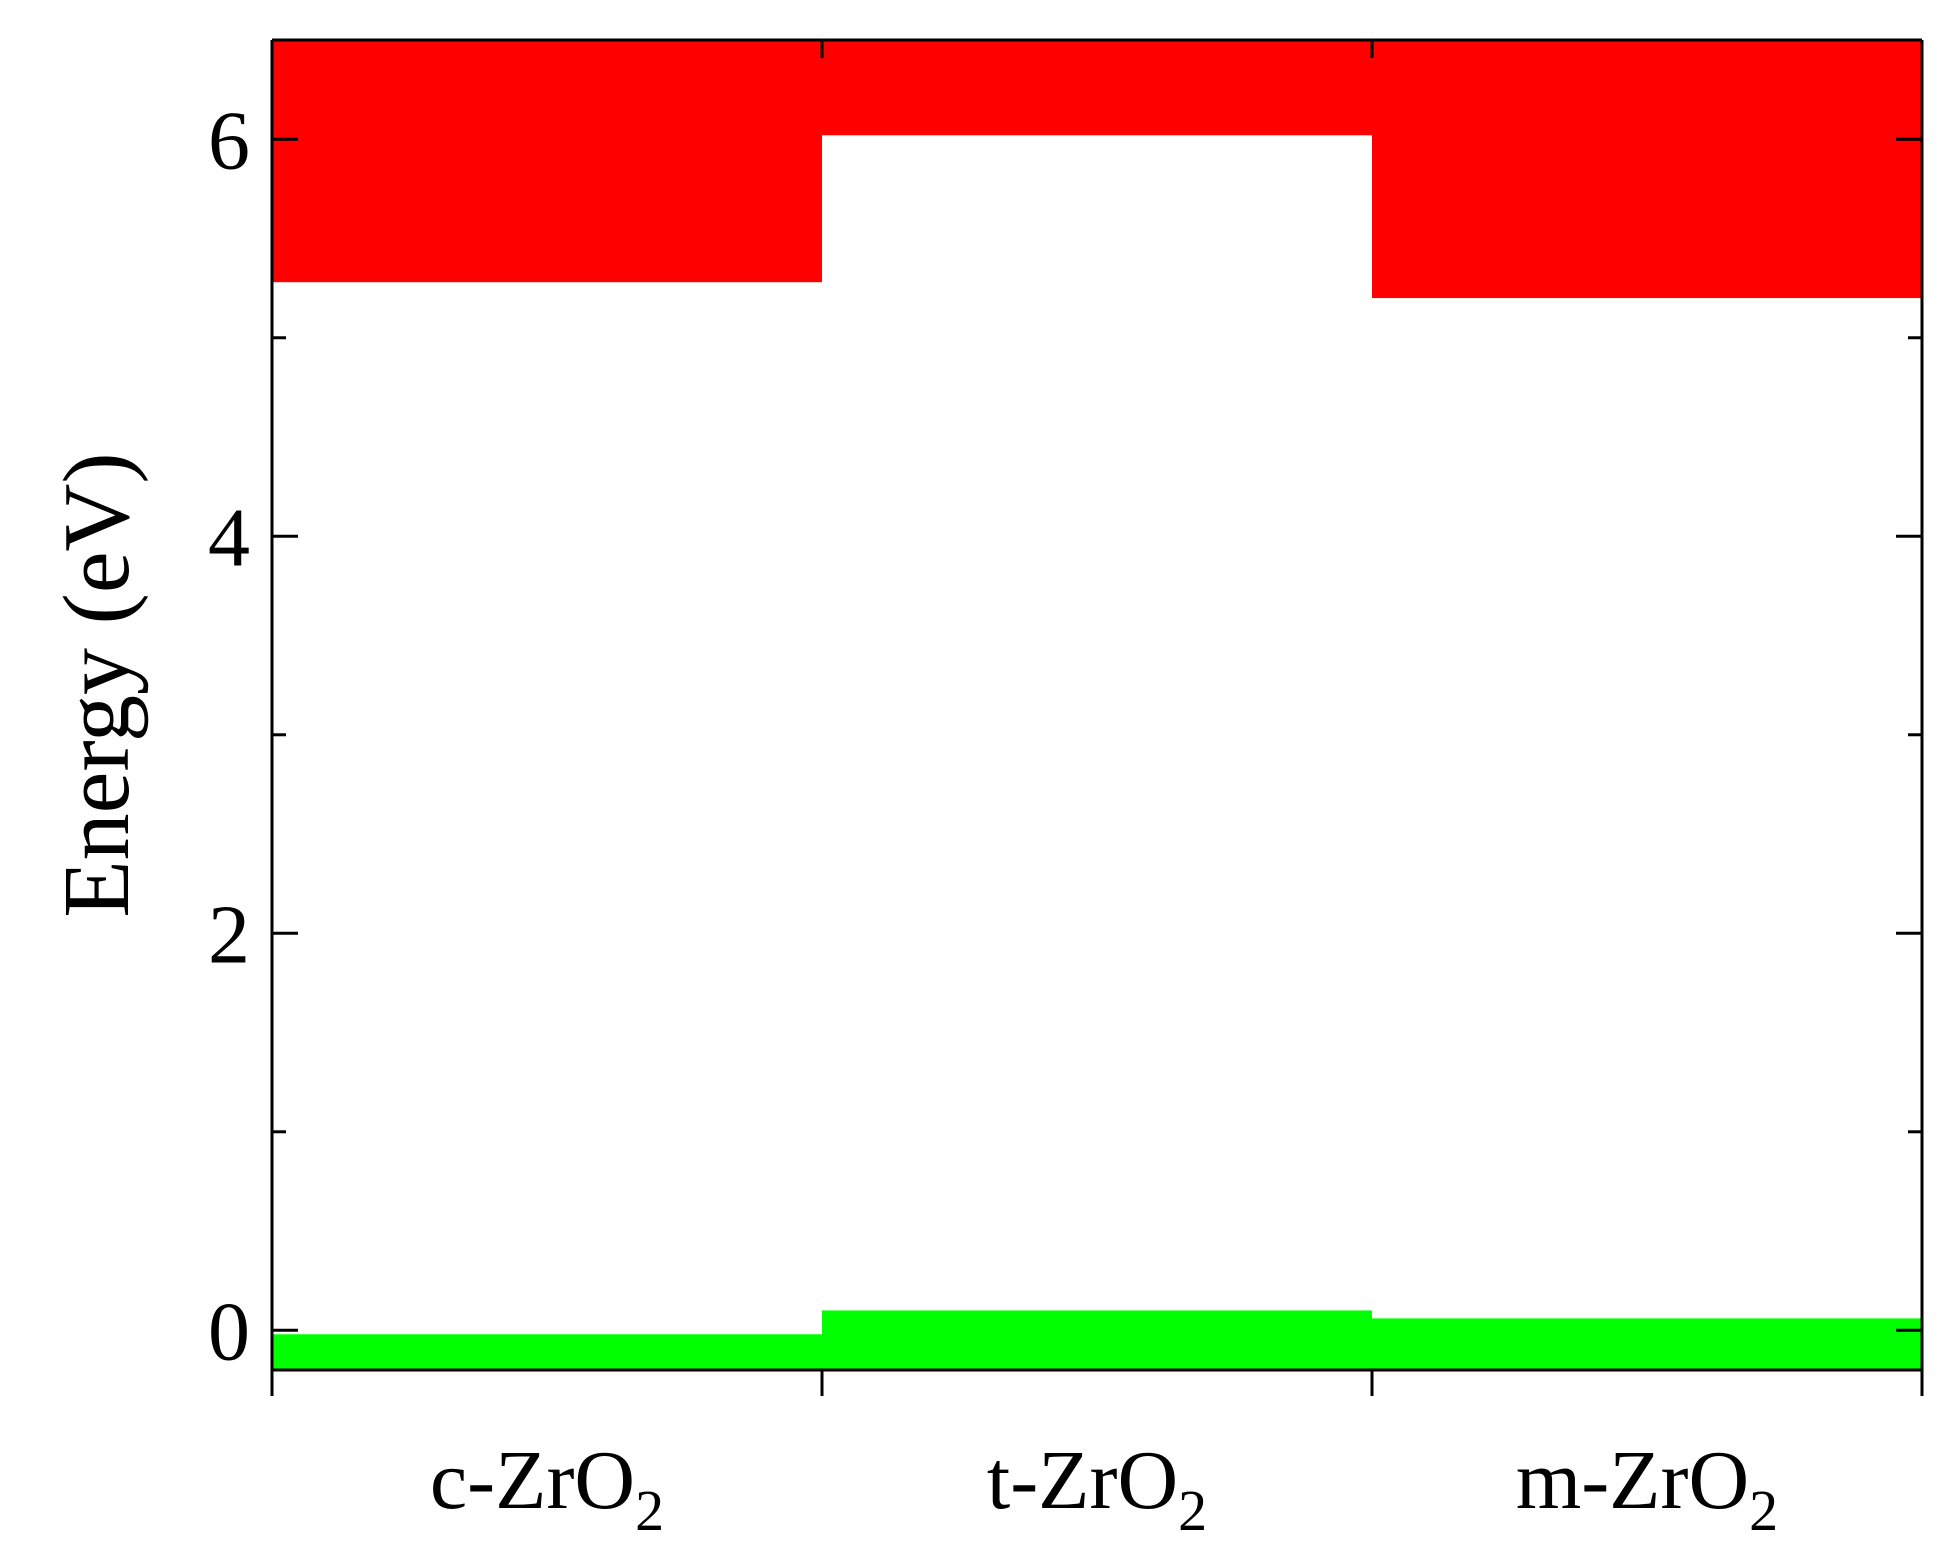 The image size is (1958, 1555). I want to click on y-axis-title: Energy (eV), so click(97, 684).